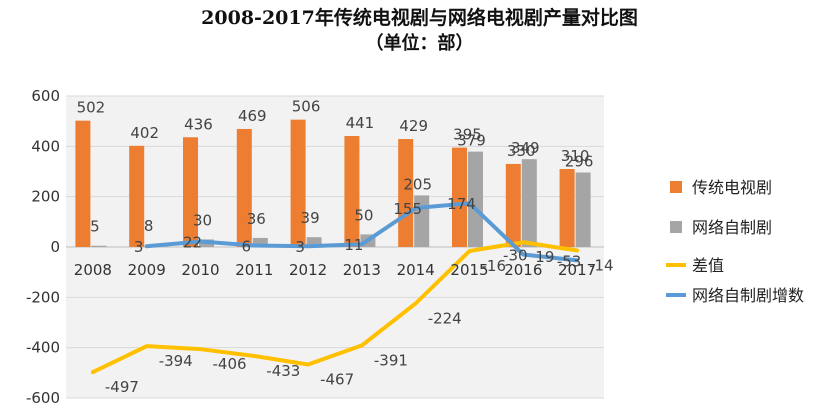 The width and height of the screenshot is (839, 408). Describe the element at coordinates (523, 270) in the screenshot. I see `x-tick-label: 2016` at that location.